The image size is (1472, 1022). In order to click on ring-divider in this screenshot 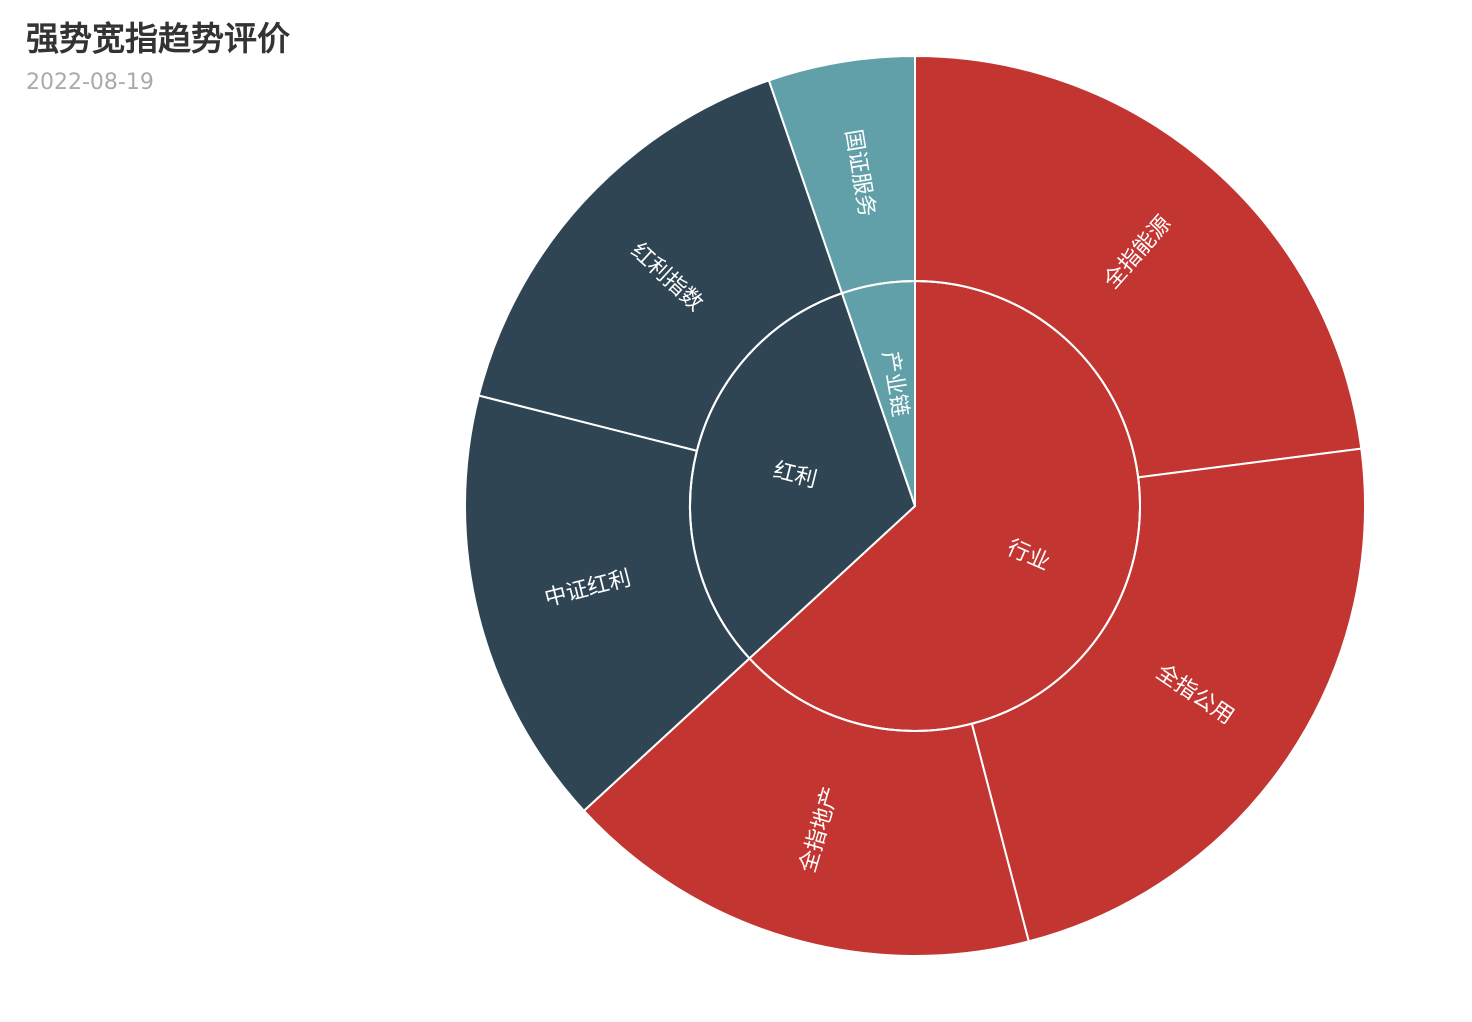, I will do `click(915, 506)`.